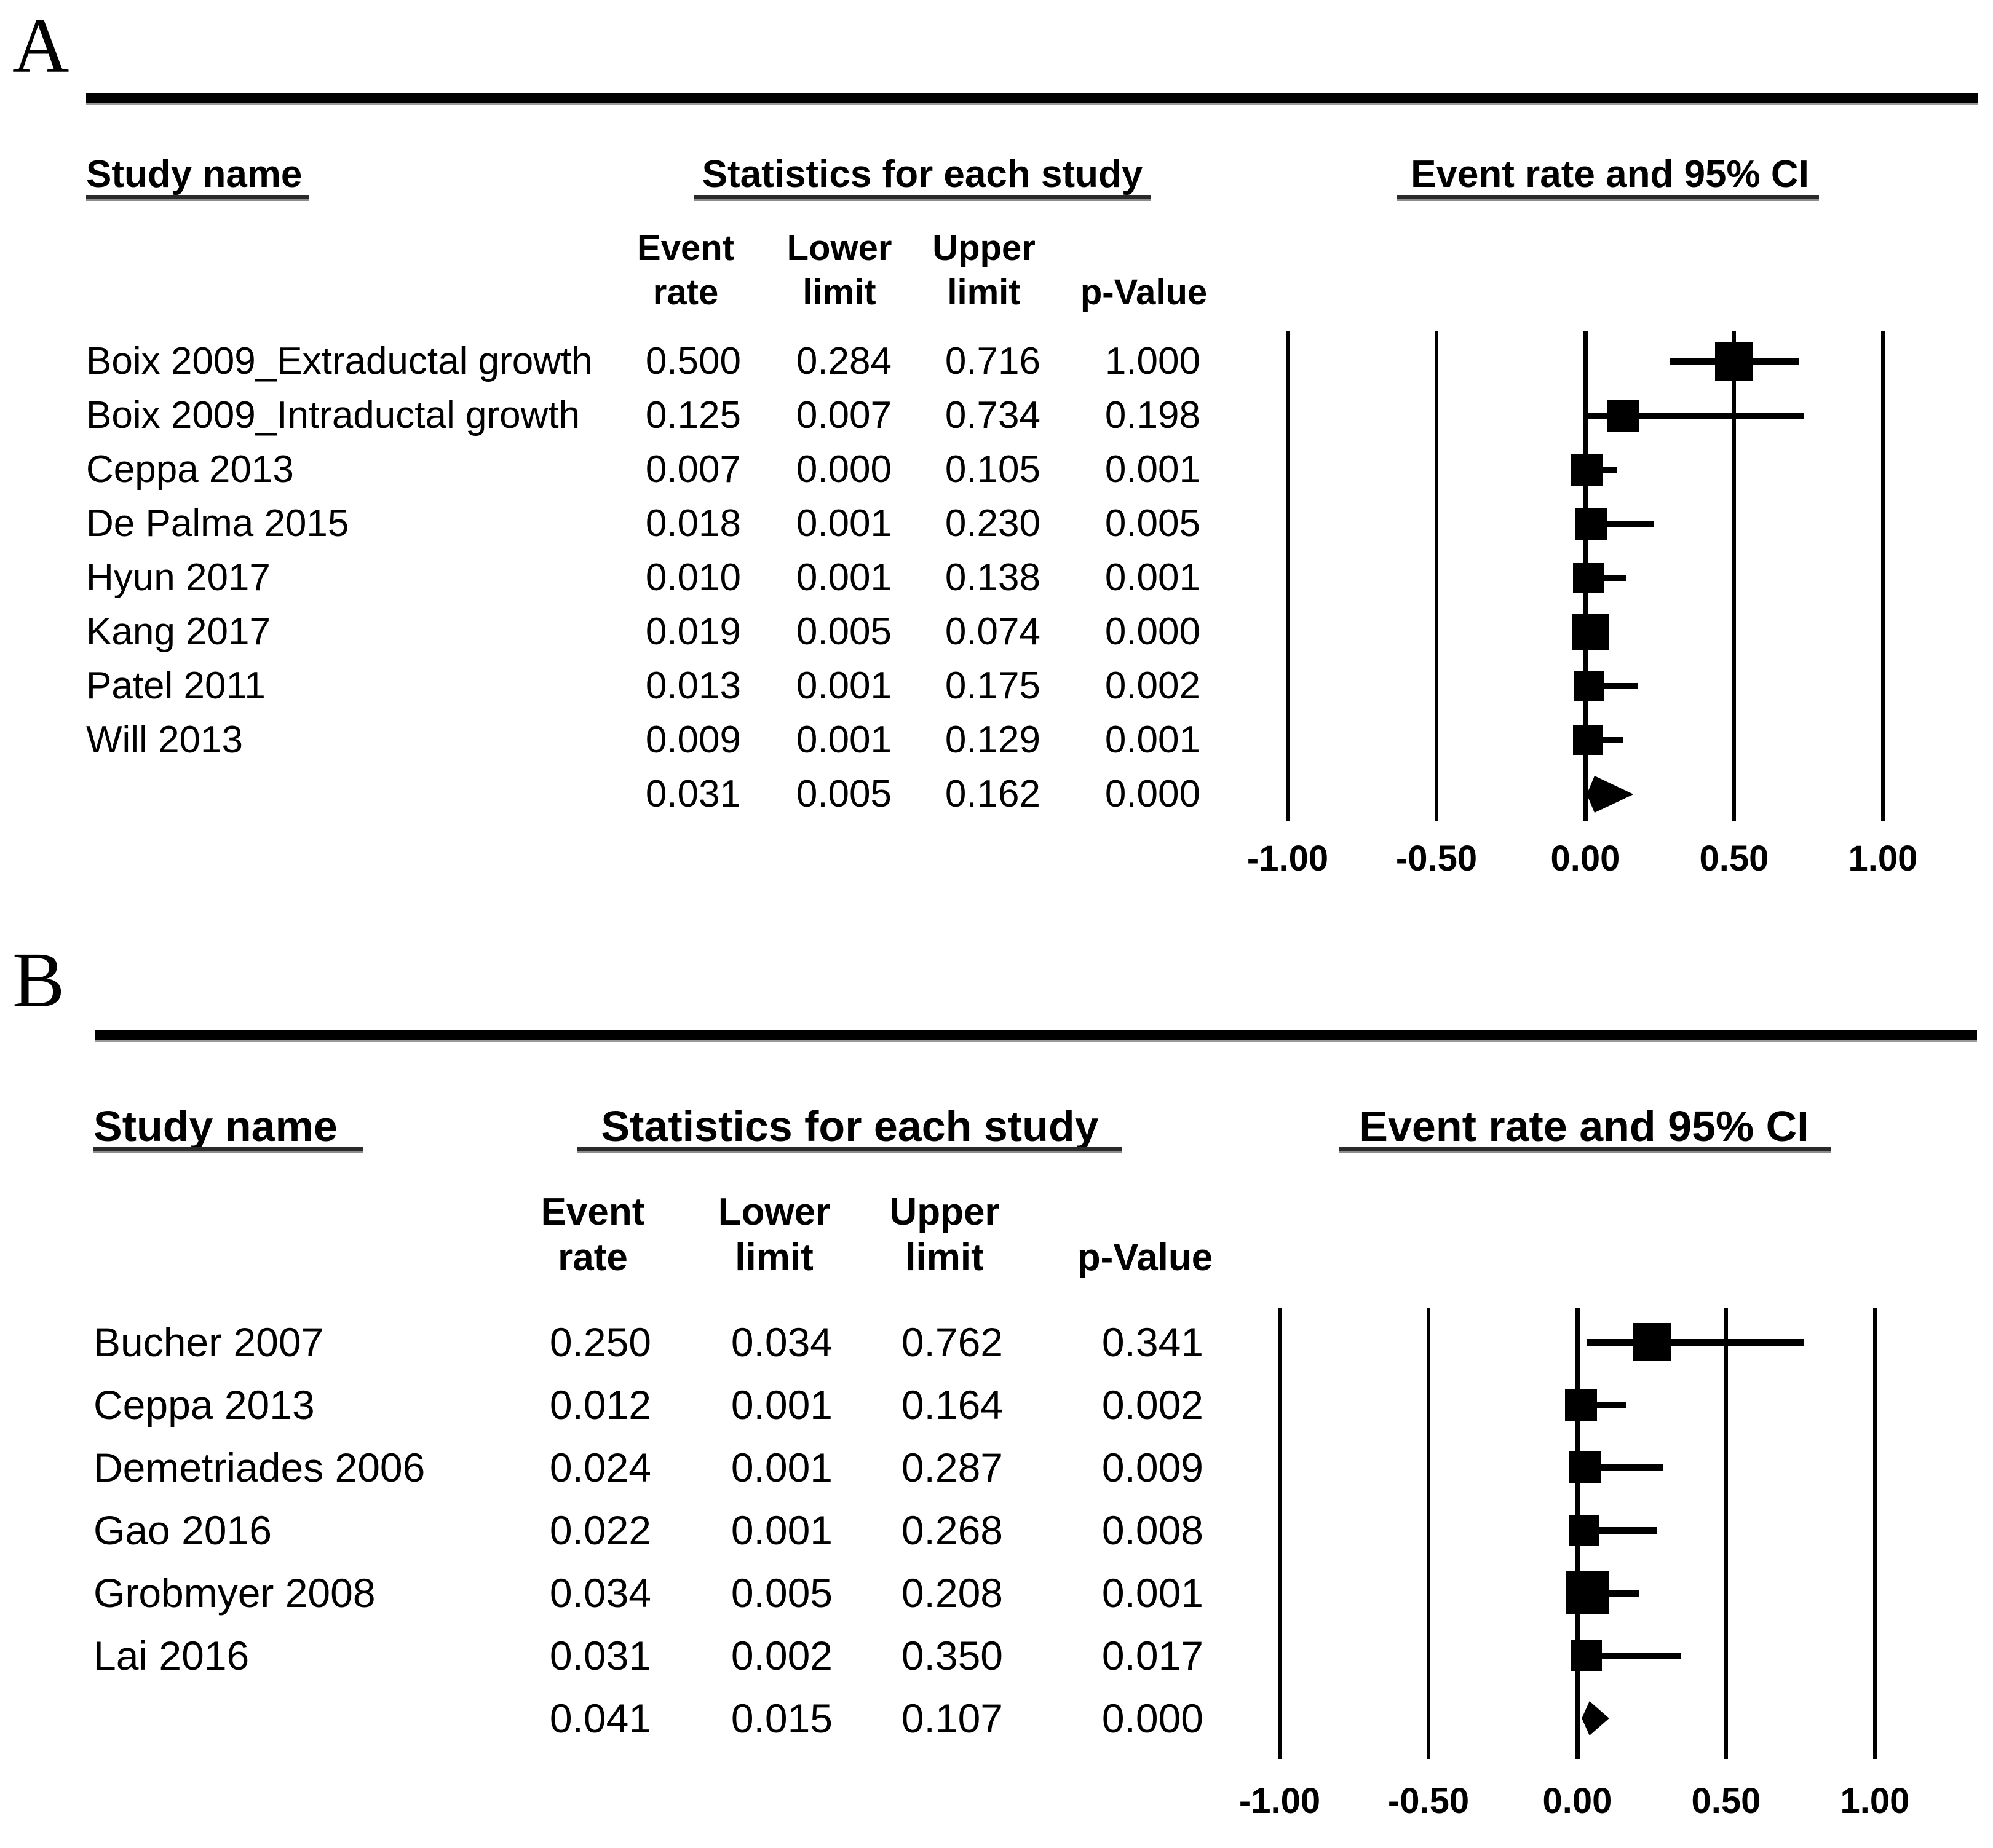  I want to click on upper-limit-cell: 0.164, so click(952, 1405).